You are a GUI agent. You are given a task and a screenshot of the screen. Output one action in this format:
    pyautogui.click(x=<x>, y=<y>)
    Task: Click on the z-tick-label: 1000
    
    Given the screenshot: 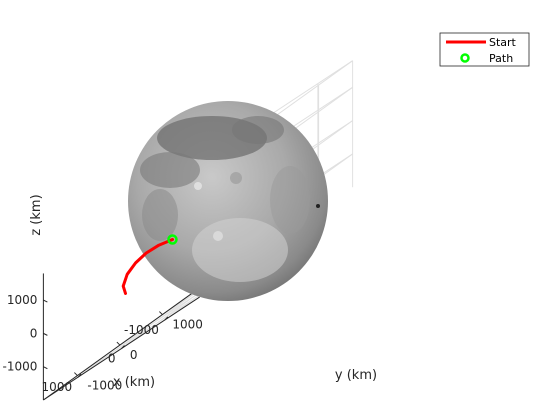 What is the action you would take?
    pyautogui.click(x=22, y=300)
    